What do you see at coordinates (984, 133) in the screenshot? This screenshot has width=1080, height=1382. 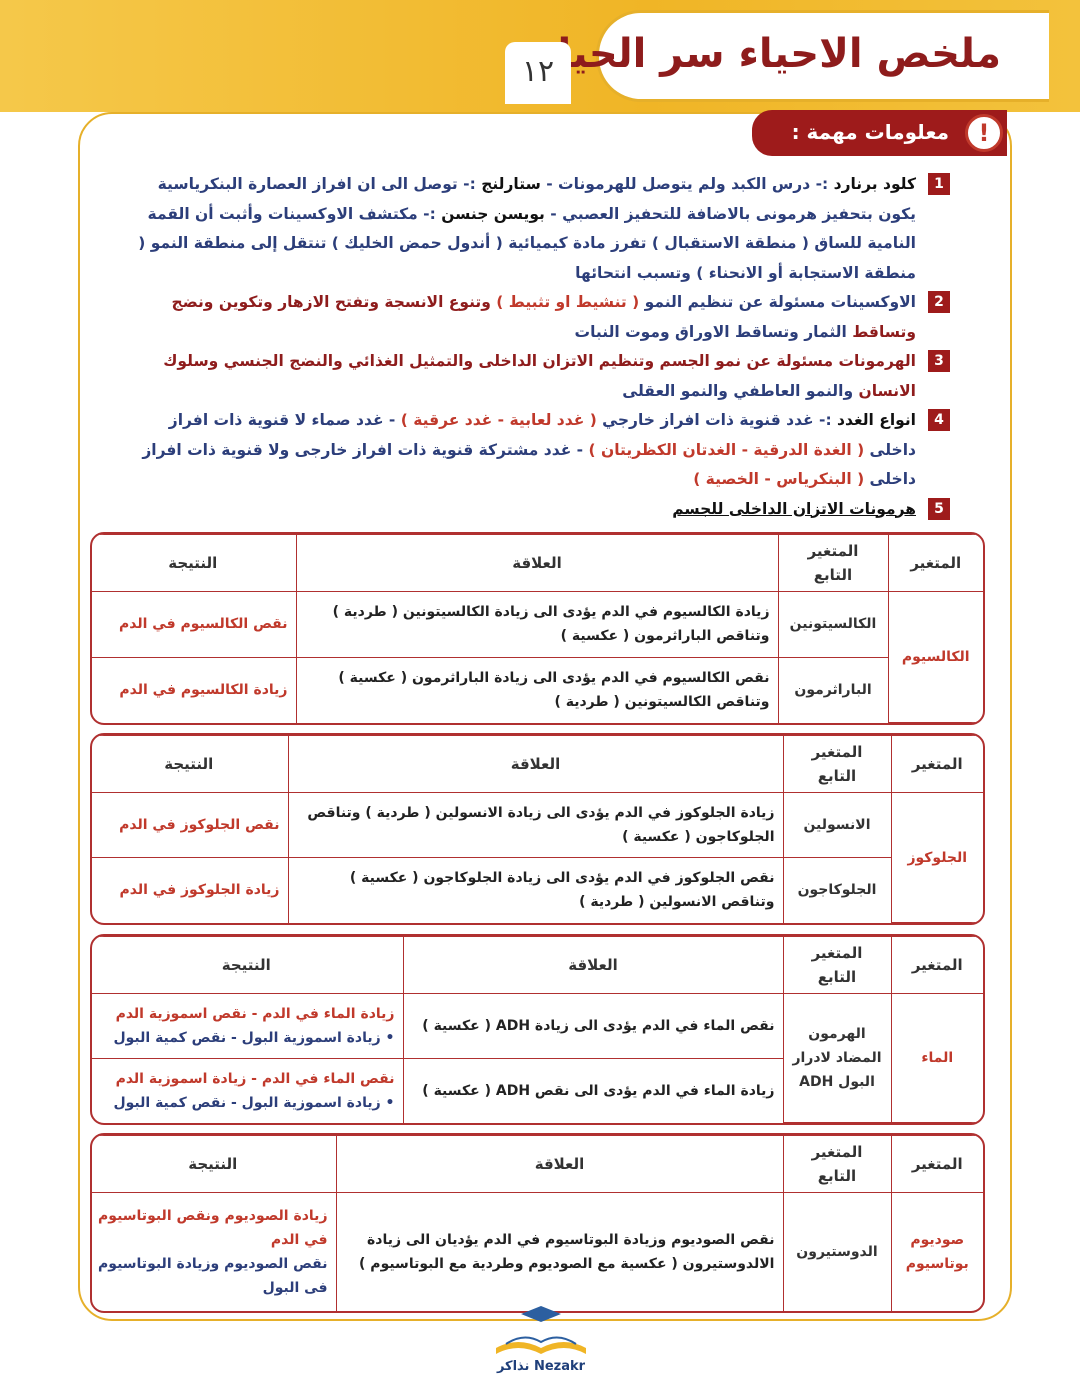 I see `alert-icon: !` at bounding box center [984, 133].